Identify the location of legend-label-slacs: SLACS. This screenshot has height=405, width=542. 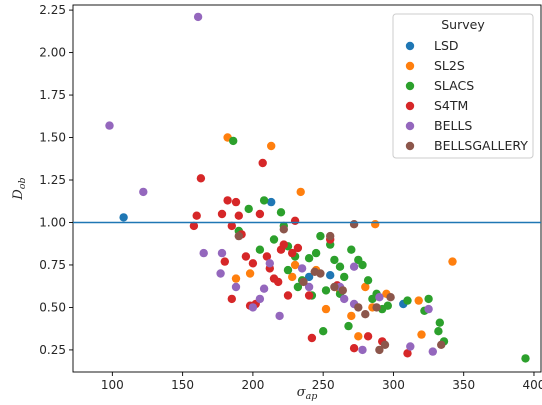
(454, 85).